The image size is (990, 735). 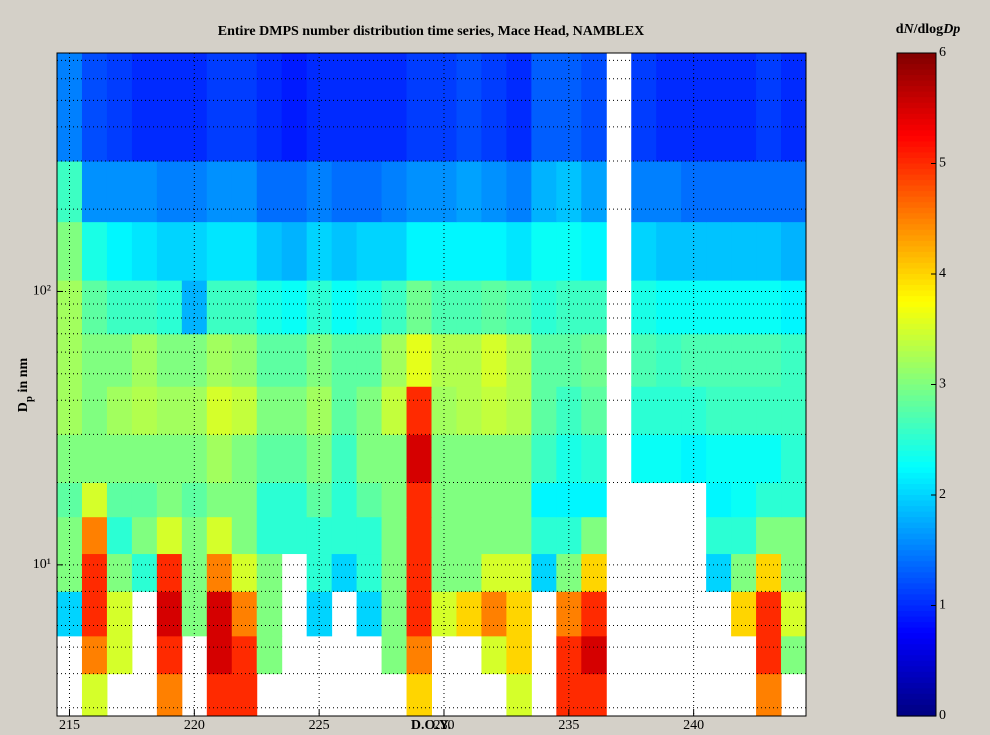 I want to click on x-tick-label: 235, so click(x=568, y=725).